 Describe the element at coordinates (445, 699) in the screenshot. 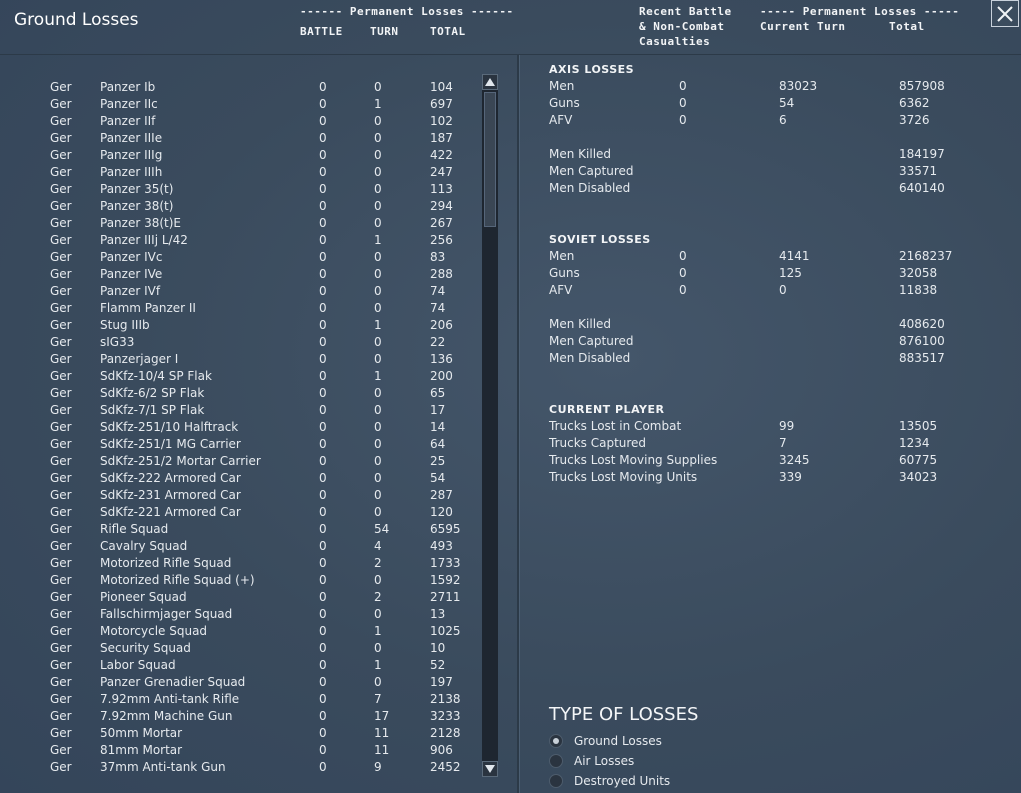

I see `total-cell: 2138` at that location.